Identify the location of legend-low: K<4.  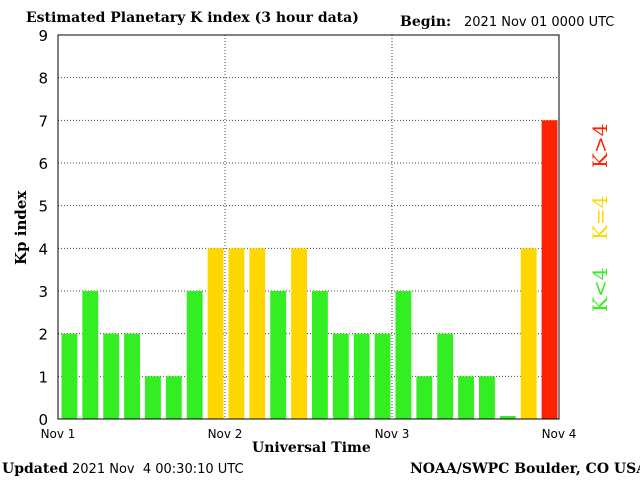
(600, 289).